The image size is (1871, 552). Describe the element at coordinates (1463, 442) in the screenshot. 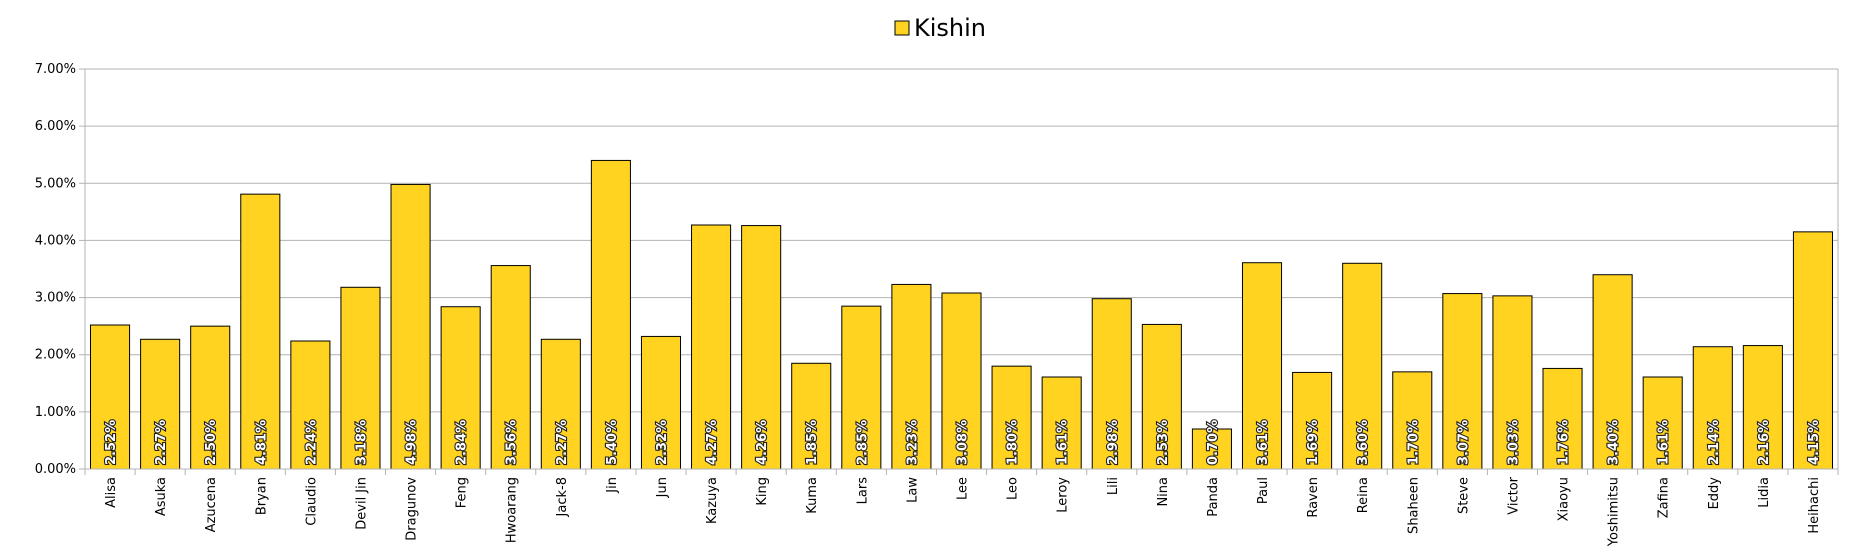

I see `data-label: 3.07%` at that location.